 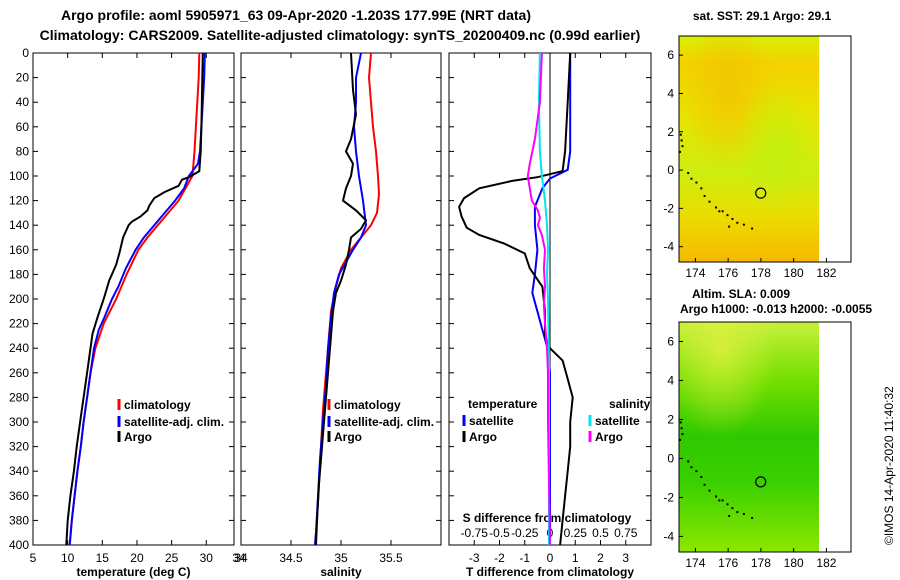 I want to click on difference-s-tick-label: -0.25, so click(x=525, y=533).